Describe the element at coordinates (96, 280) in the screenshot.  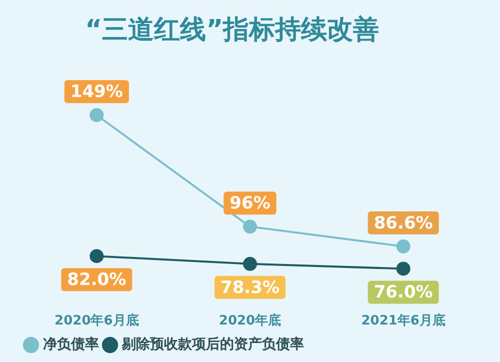
I see `data-label: 82.0%` at that location.